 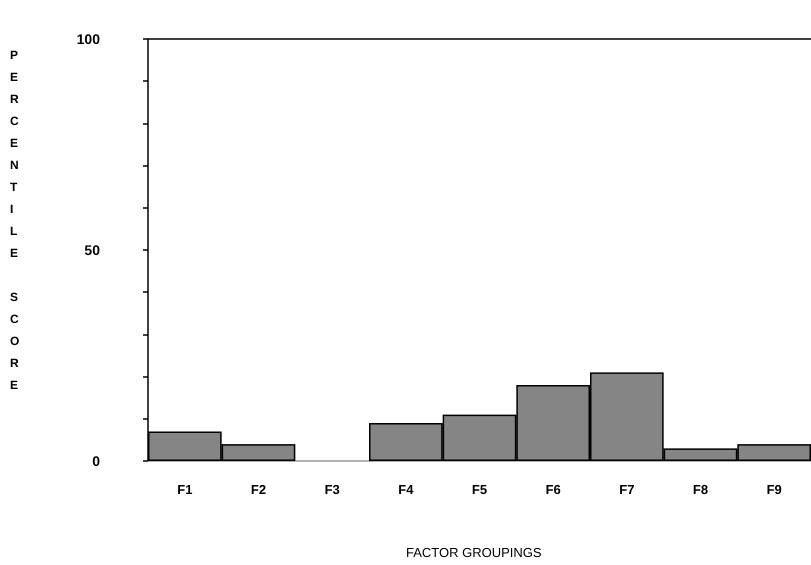 I want to click on x-axis-title: FACTOR GROUPINGS, so click(x=474, y=552).